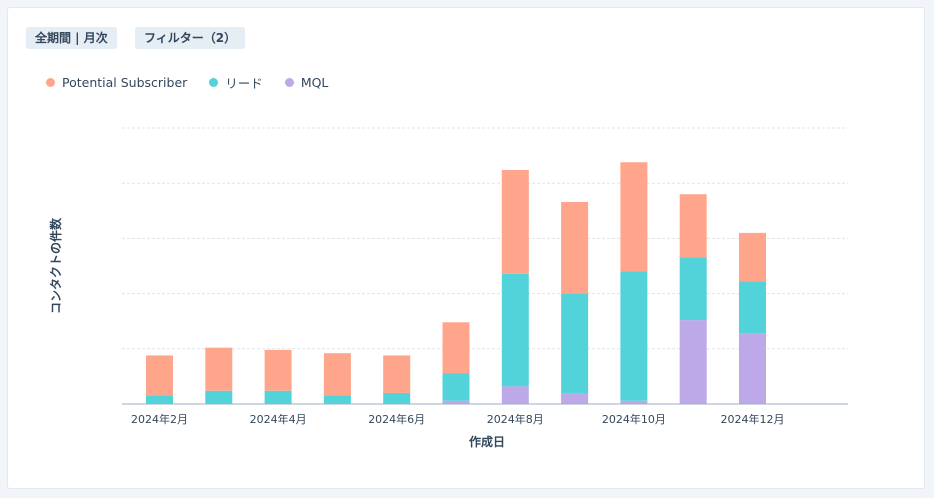 This screenshot has width=934, height=498. I want to click on x-tick-label: 2024年10月, so click(634, 419).